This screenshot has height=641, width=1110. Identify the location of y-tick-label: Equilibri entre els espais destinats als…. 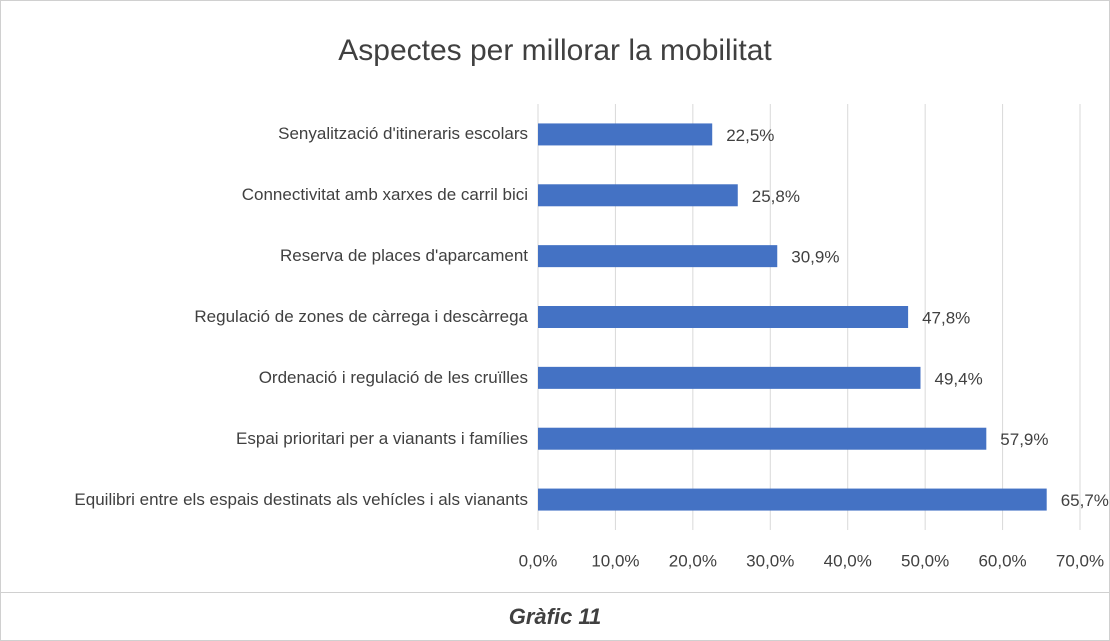
(301, 499).